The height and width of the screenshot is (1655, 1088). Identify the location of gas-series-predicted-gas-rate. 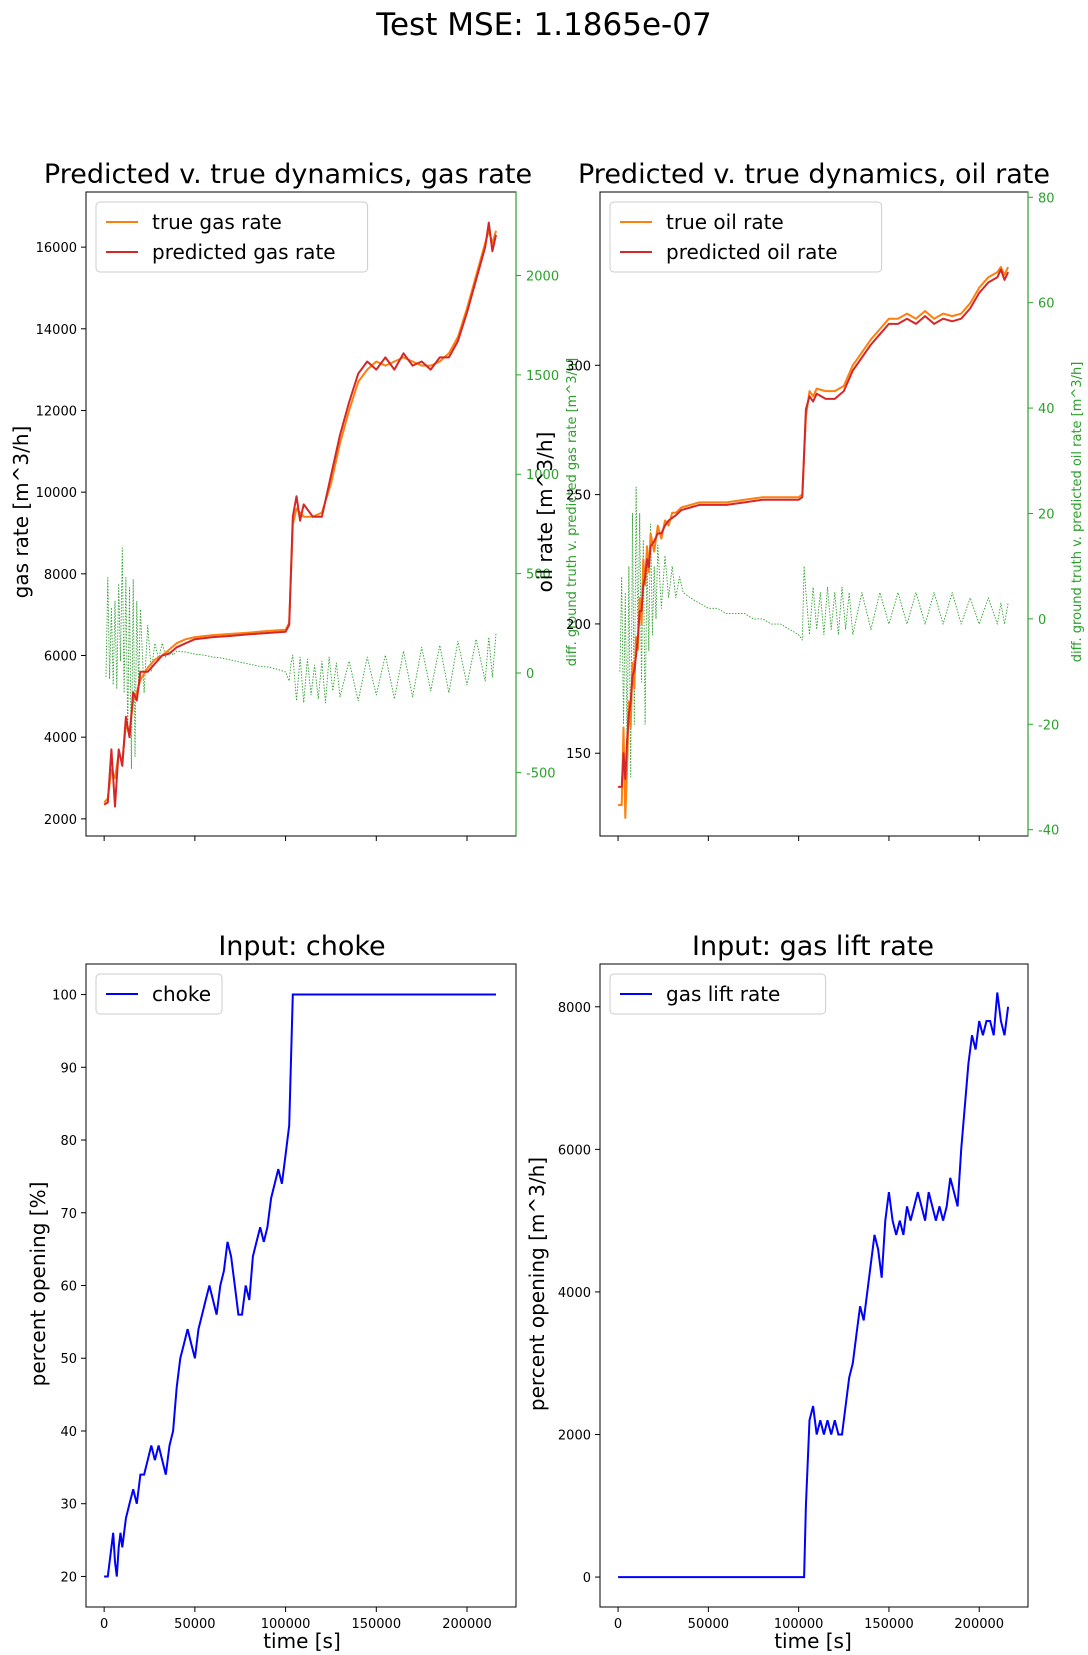
(300, 514).